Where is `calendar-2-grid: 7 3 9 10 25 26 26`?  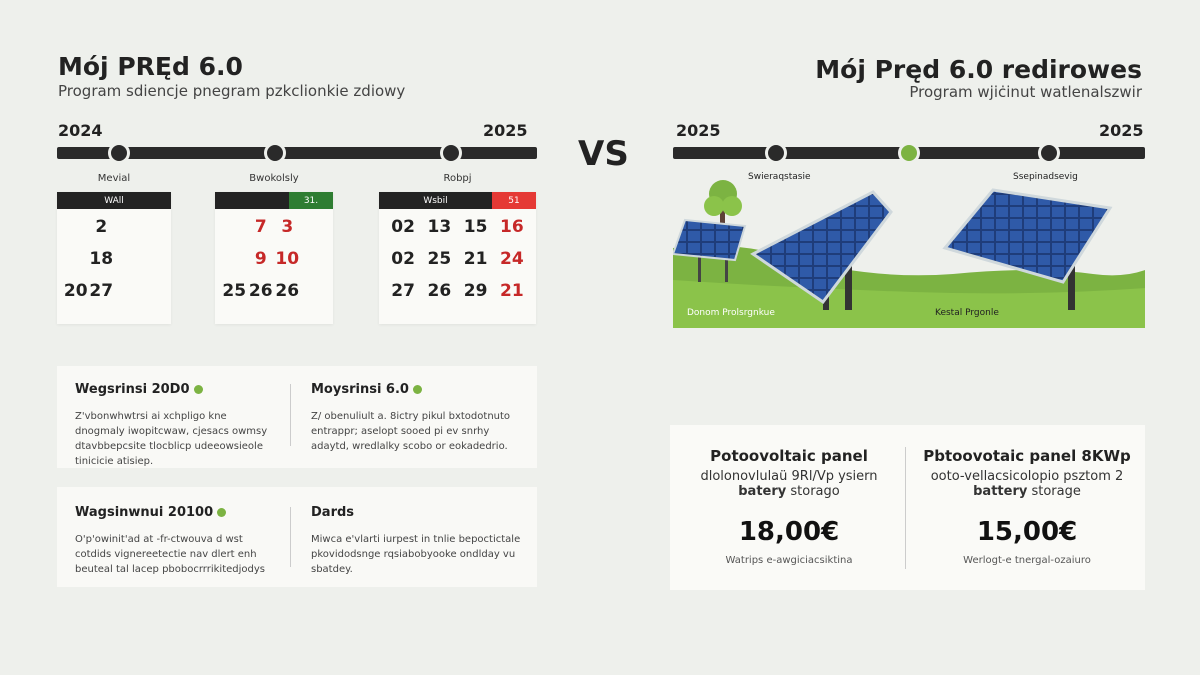 calendar-2-grid: 7 3 9 10 25 26 26 is located at coordinates (274, 256).